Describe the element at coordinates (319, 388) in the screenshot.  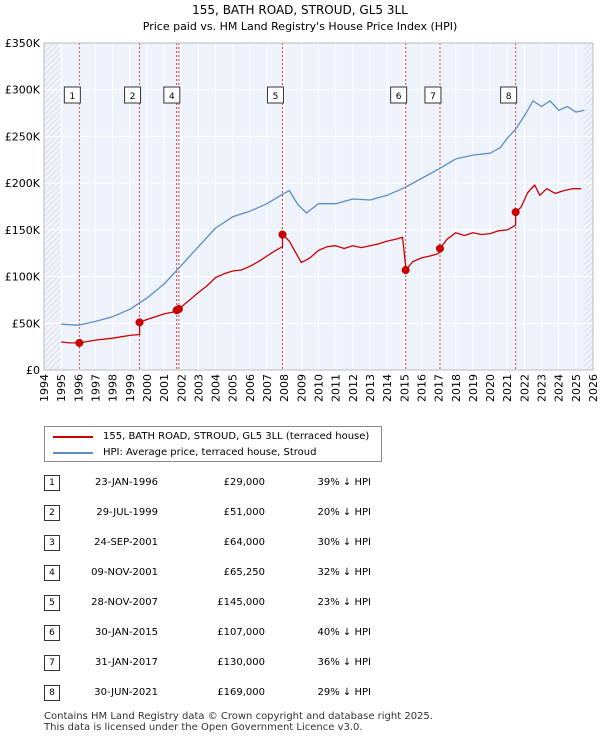
I see `x-tick-label: 2010` at that location.